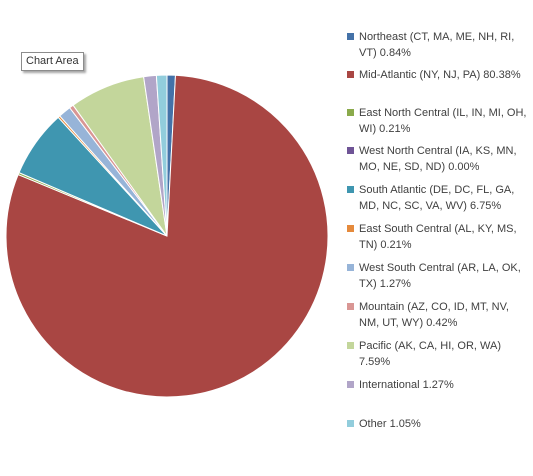 Image resolution: width=533 pixels, height=476 pixels. I want to click on legend-label: Other 1.05%, so click(390, 424).